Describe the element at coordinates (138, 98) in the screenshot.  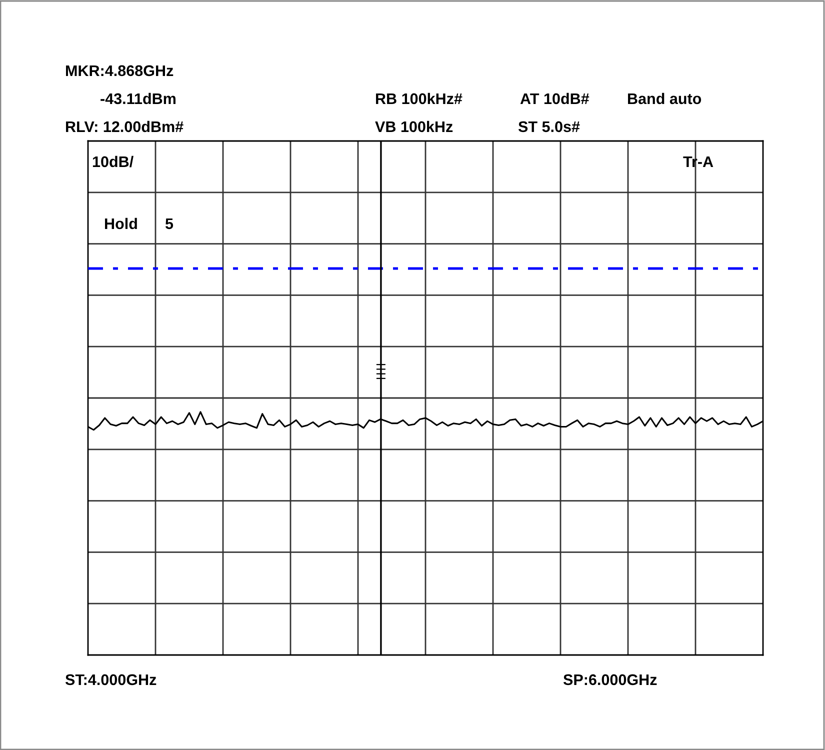
I see `text: -43.11dBm` at that location.